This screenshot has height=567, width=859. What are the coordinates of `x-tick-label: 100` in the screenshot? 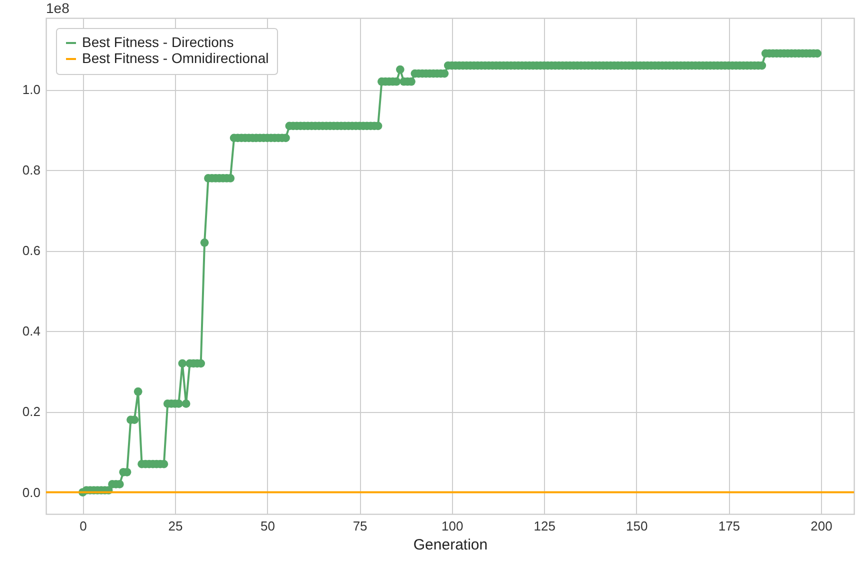 It's located at (452, 526).